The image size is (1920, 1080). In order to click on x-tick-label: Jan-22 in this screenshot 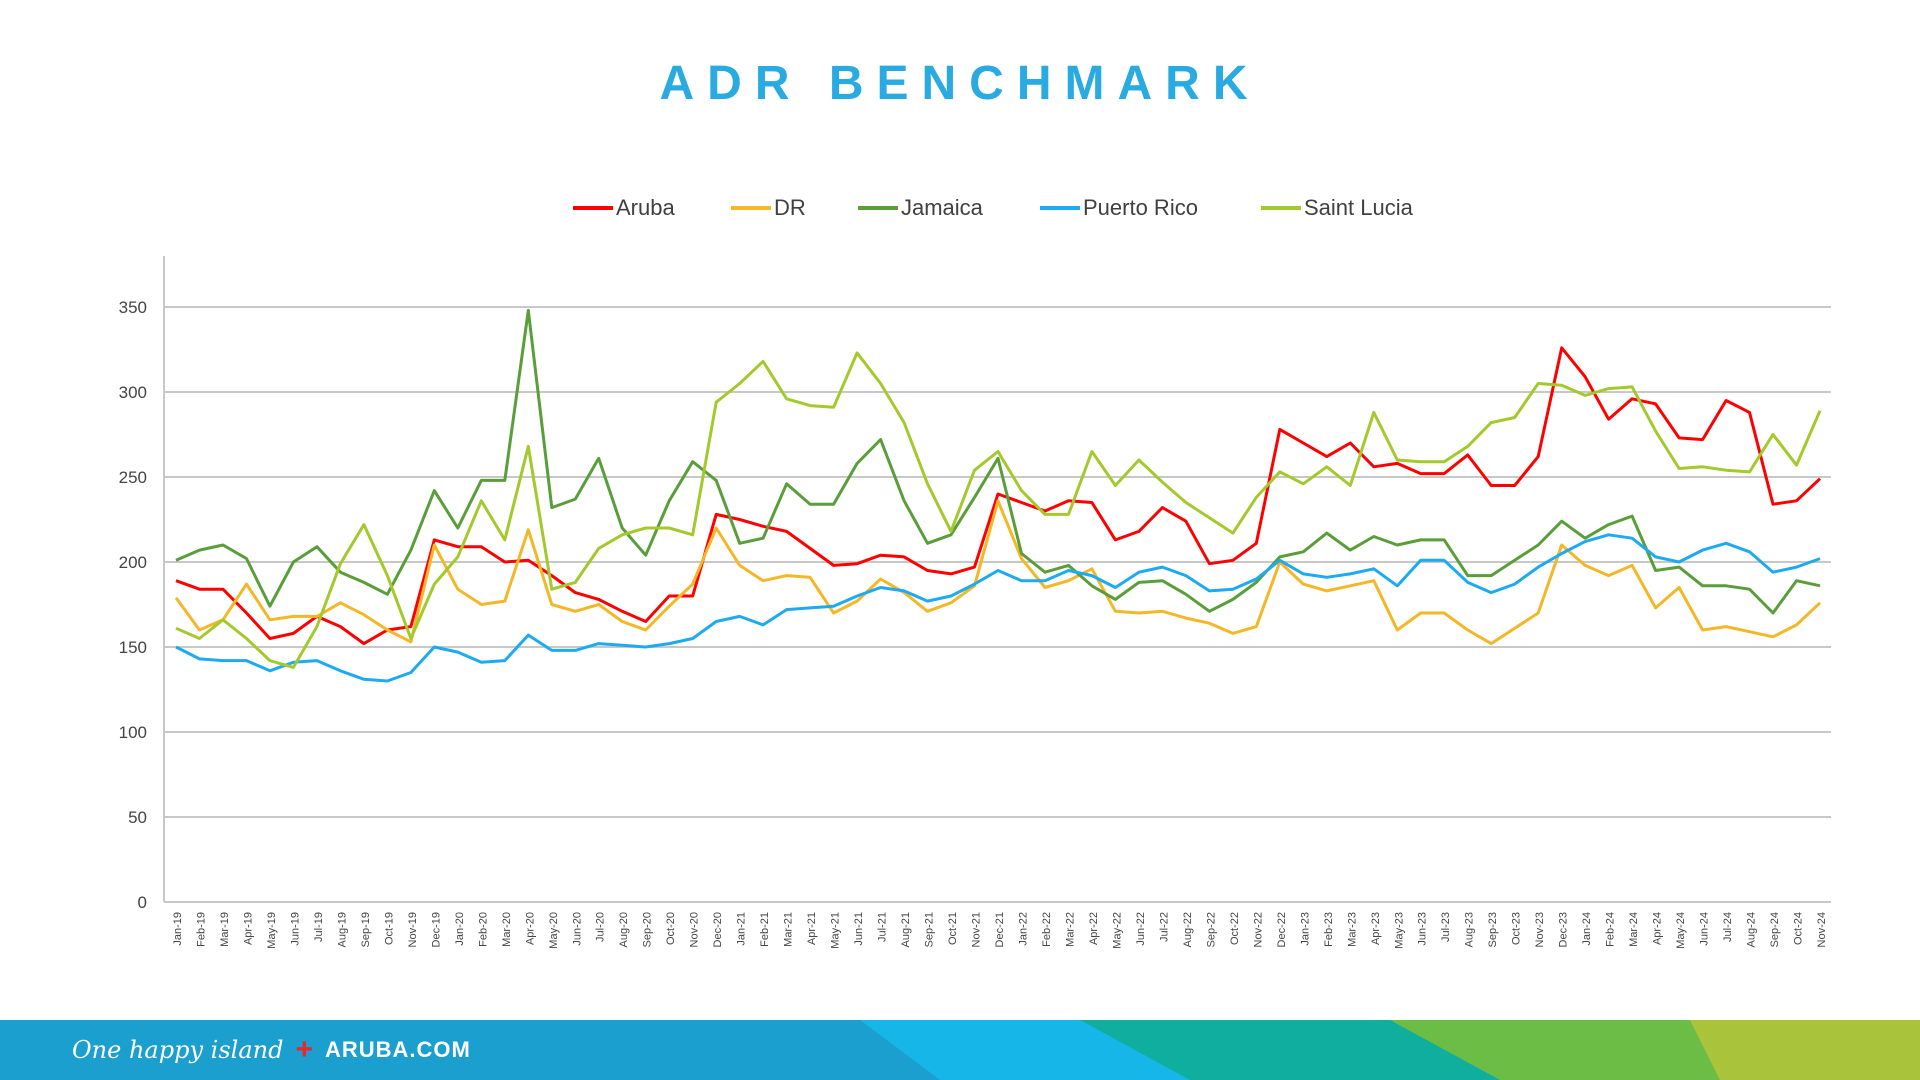, I will do `click(1023, 929)`.